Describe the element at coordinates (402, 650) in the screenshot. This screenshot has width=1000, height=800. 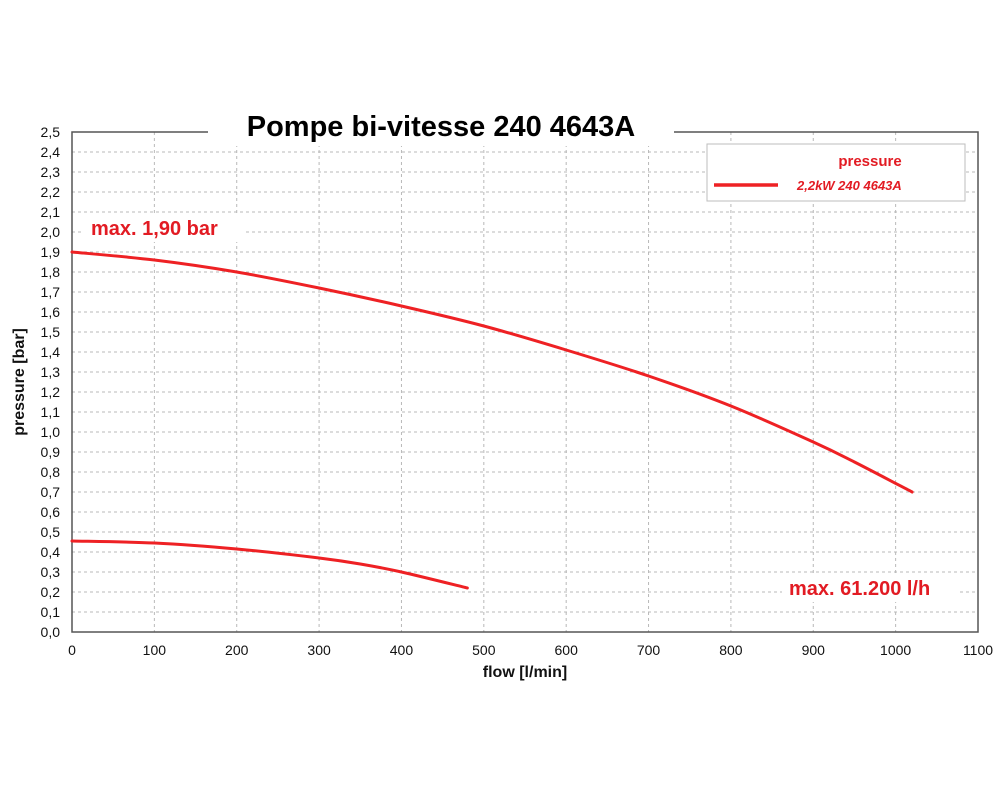
I see `x-tick-label: 400` at that location.